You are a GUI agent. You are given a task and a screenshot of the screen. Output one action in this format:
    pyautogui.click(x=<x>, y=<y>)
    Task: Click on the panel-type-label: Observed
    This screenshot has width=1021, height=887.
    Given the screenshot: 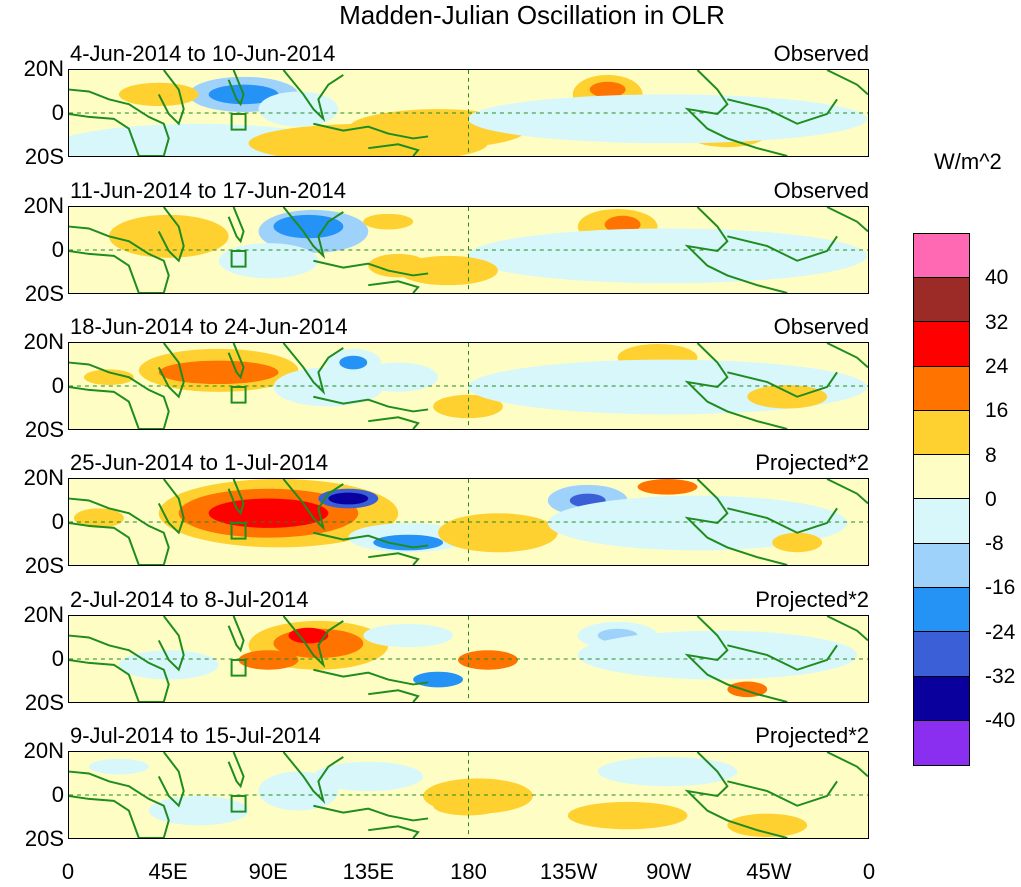 What is the action you would take?
    pyautogui.click(x=821, y=326)
    